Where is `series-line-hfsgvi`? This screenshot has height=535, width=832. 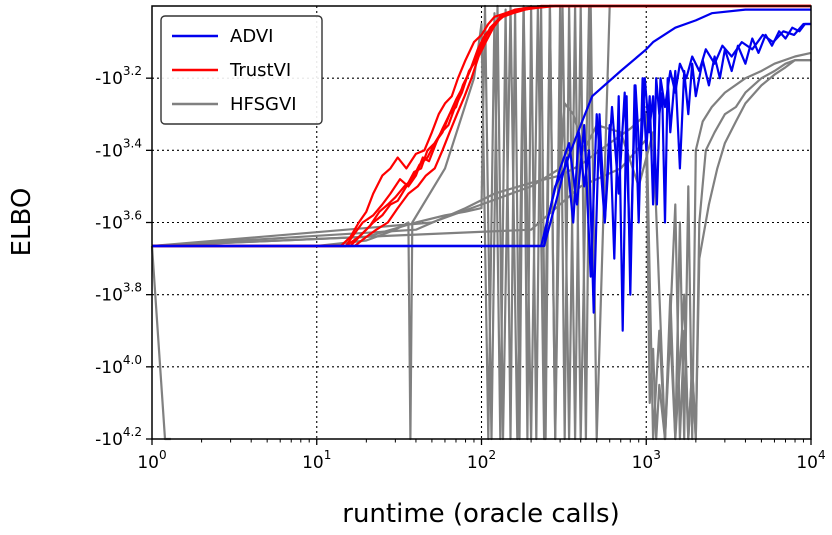
series-line-hfsgvi is located at coordinates (160, 343).